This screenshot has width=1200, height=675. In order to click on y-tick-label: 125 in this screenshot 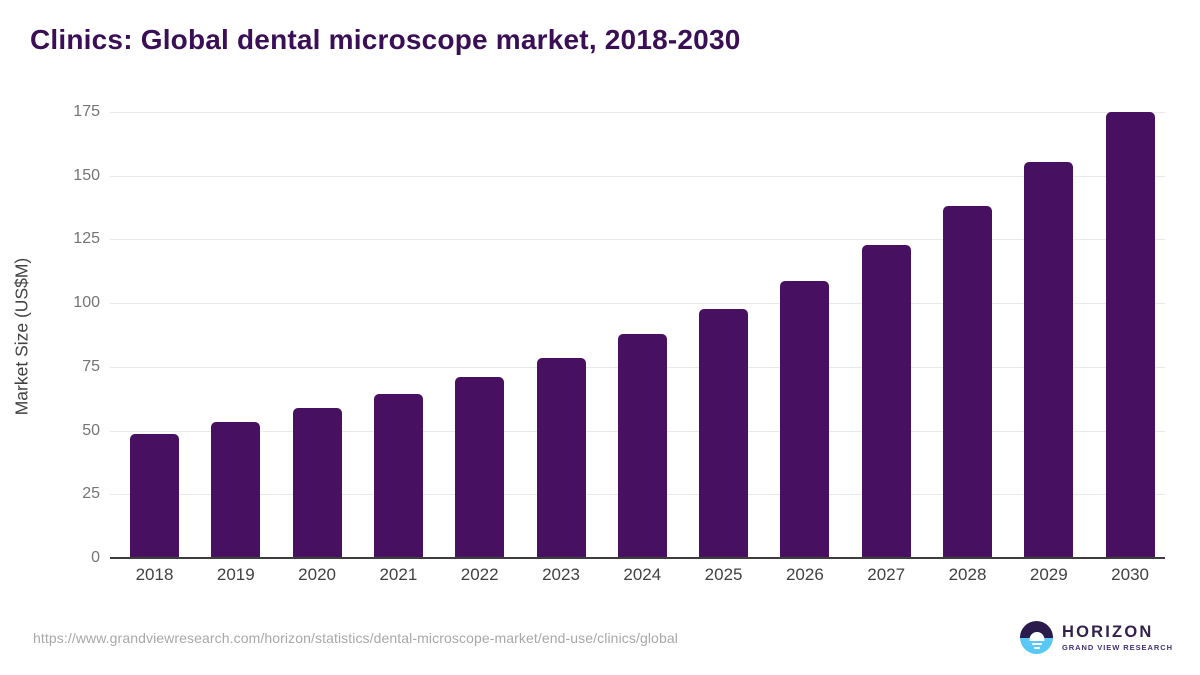, I will do `click(86, 239)`.